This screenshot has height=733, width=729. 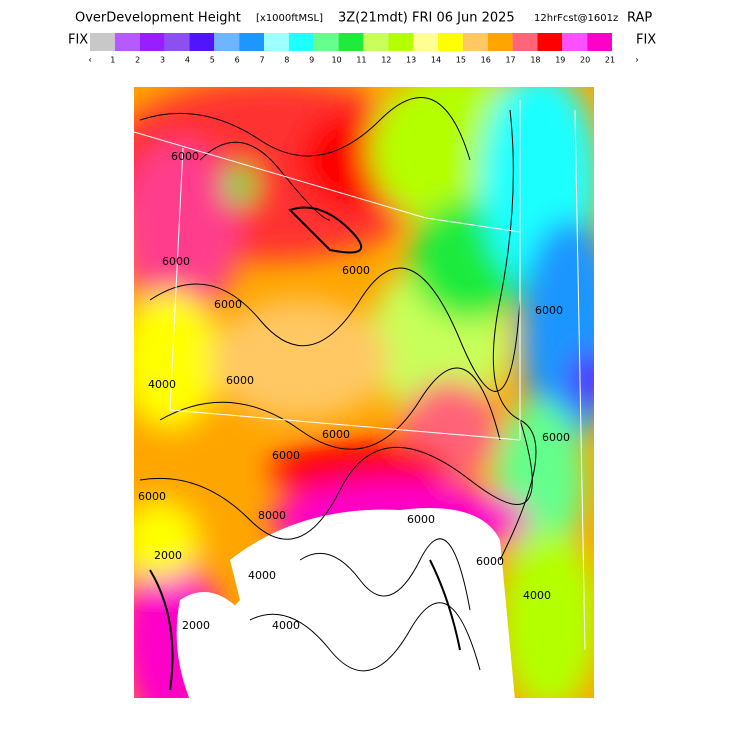 What do you see at coordinates (637, 61) in the screenshot?
I see `colorbar-end: ›` at bounding box center [637, 61].